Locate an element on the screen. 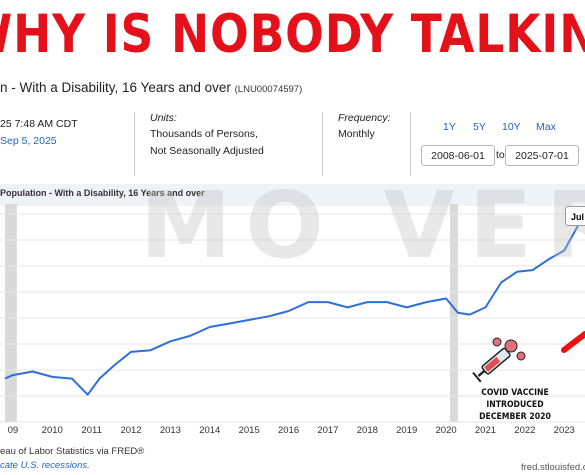  units-label: Units: is located at coordinates (163, 118).